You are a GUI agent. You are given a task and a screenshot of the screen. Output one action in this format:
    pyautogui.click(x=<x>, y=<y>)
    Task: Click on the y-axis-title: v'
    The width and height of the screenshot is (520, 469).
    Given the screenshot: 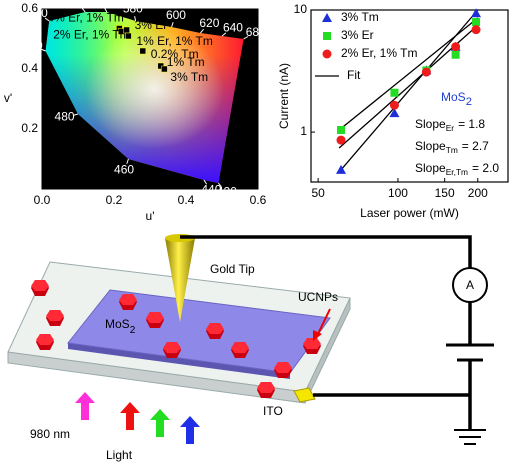 What is the action you would take?
    pyautogui.click(x=8, y=98)
    